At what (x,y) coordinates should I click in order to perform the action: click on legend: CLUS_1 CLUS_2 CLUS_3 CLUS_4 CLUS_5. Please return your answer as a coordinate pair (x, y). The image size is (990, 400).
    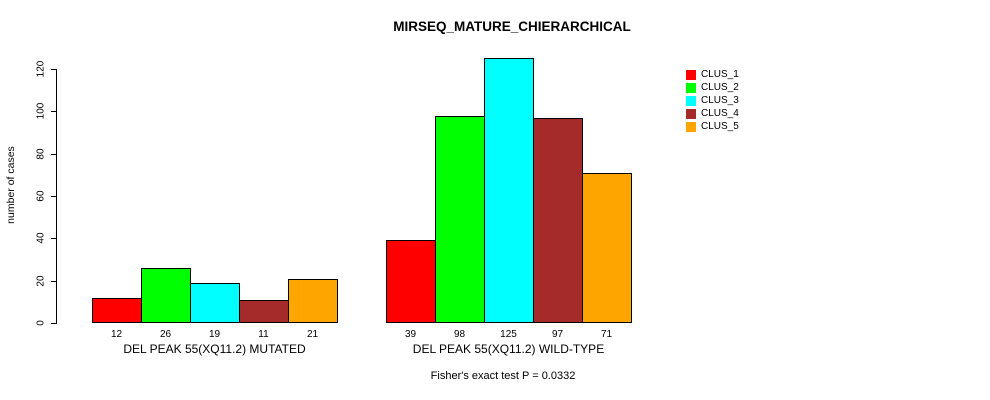
    Looking at the image, I should click on (712, 100).